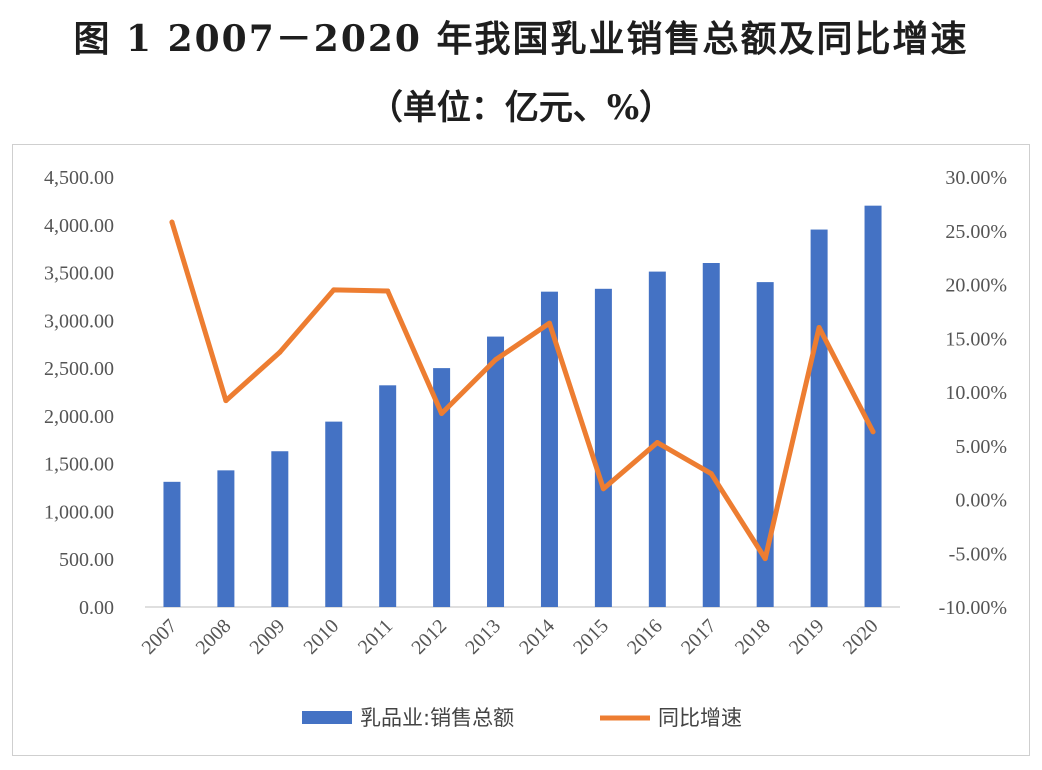 Image resolution: width=1042 pixels, height=770 pixels. Describe the element at coordinates (86, 560) in the screenshot. I see `y-left-tick-label: 500.00` at that location.